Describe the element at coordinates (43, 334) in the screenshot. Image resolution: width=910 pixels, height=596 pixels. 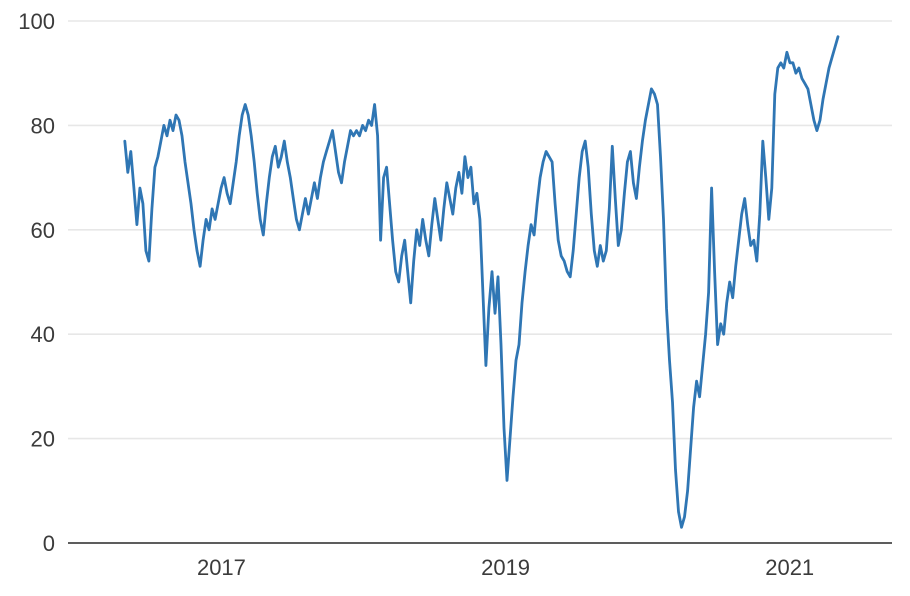
I see `y-tick-label-40: 40` at that location.